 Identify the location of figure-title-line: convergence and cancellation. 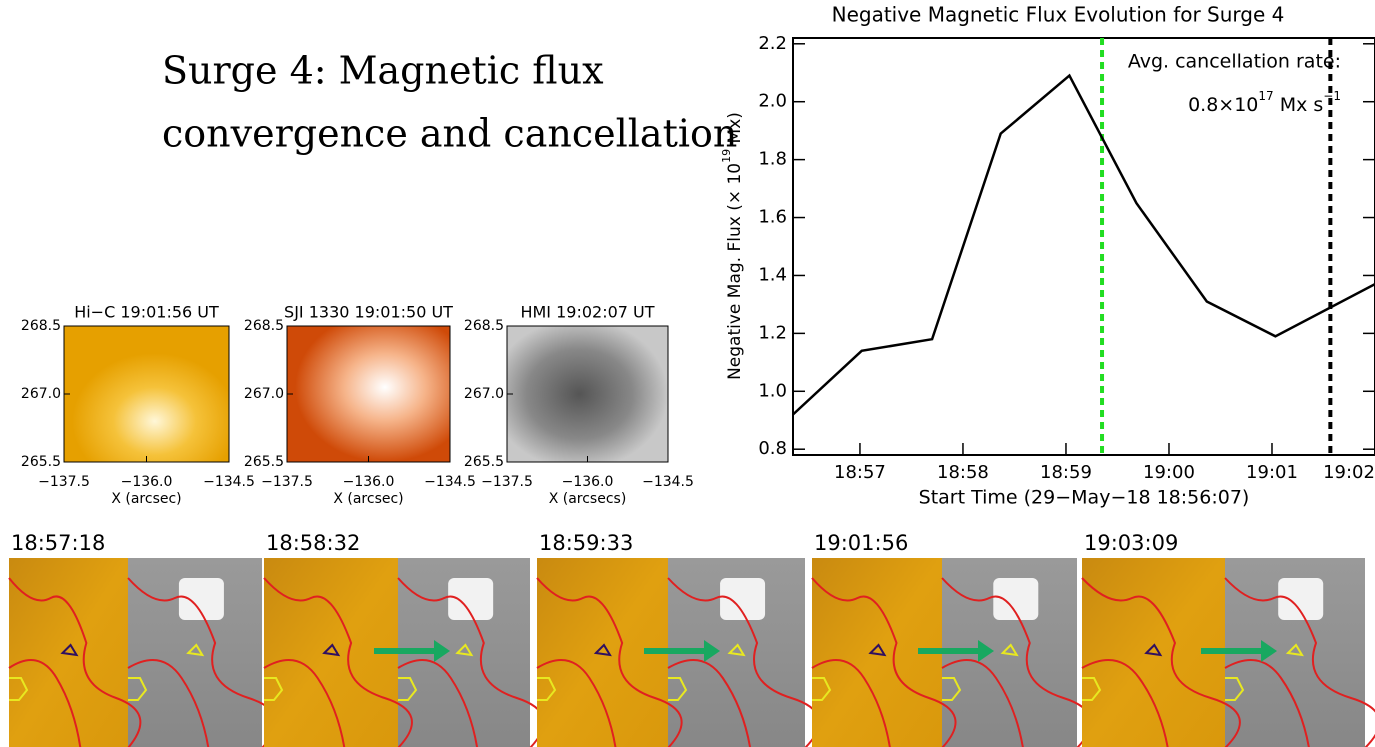
(449, 134).